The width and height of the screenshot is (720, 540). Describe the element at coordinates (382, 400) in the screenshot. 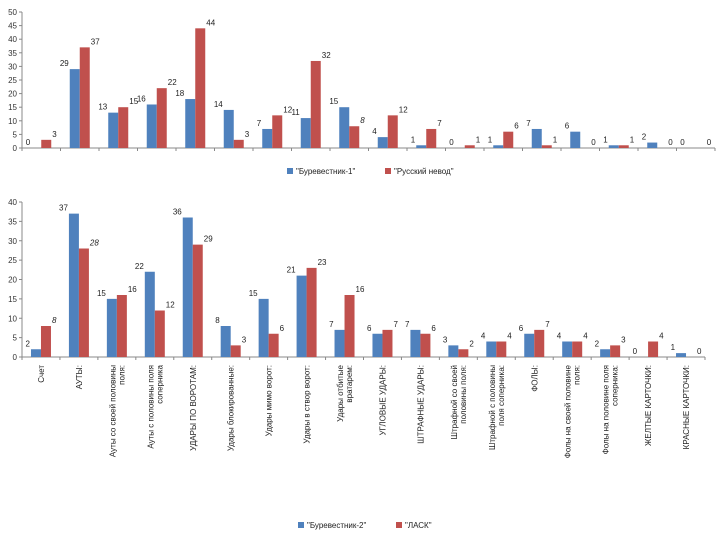

I see `x-tick-label: УГЛОВЫЕ УДАРЫ:` at that location.